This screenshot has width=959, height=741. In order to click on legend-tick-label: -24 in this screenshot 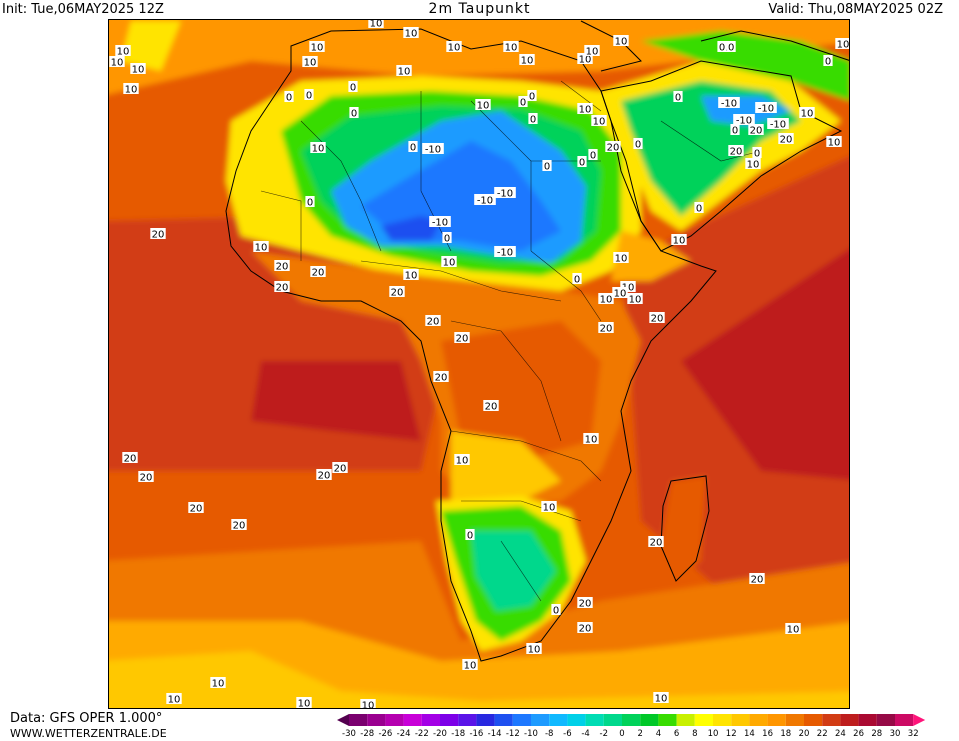, I will do `click(404, 734)`.